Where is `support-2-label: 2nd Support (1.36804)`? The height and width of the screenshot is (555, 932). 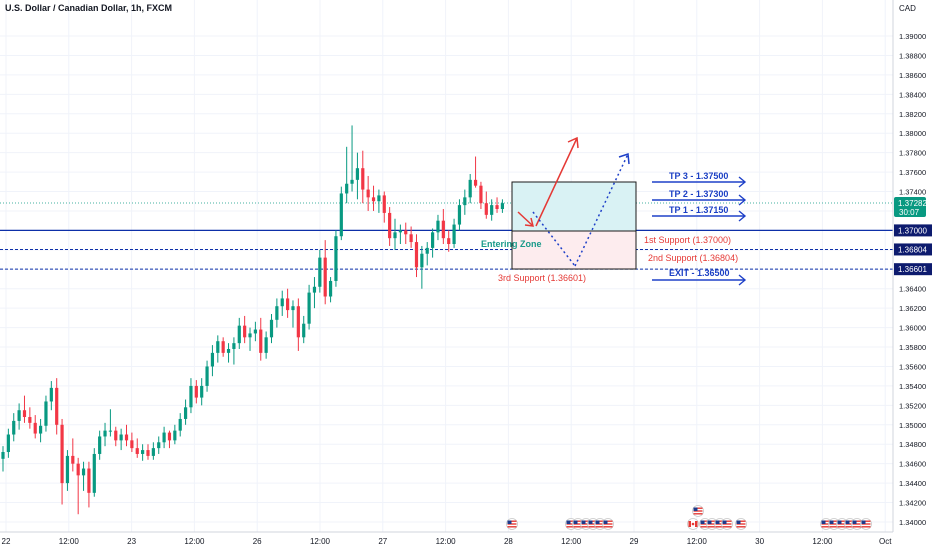 support-2-label: 2nd Support (1.36804) is located at coordinates (693, 258).